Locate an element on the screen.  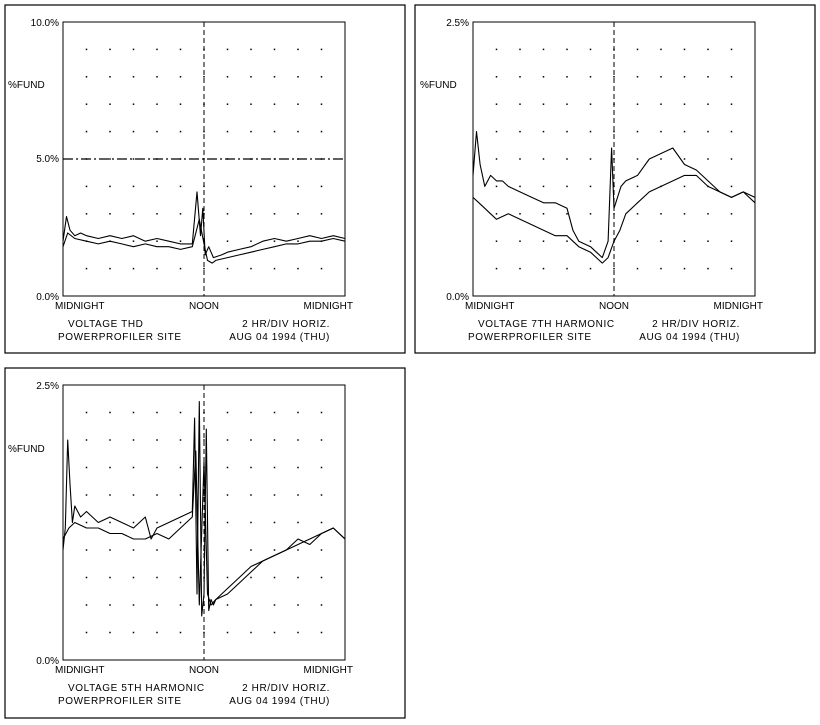
grid-dots is located at coordinates (614, 159).